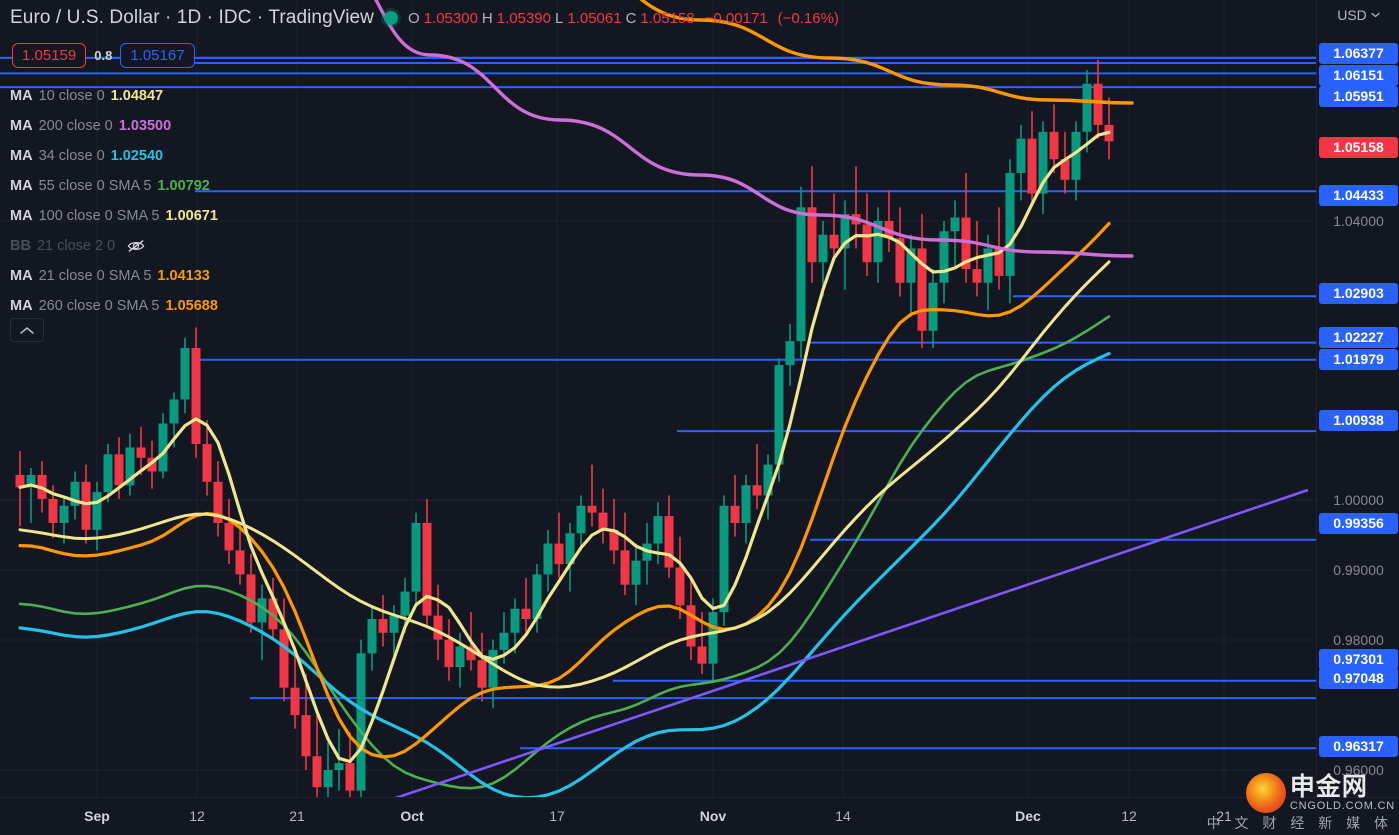 Image resolution: width=1399 pixels, height=835 pixels. Describe the element at coordinates (1129, 816) in the screenshot. I see `time-tick-label: 12` at that location.